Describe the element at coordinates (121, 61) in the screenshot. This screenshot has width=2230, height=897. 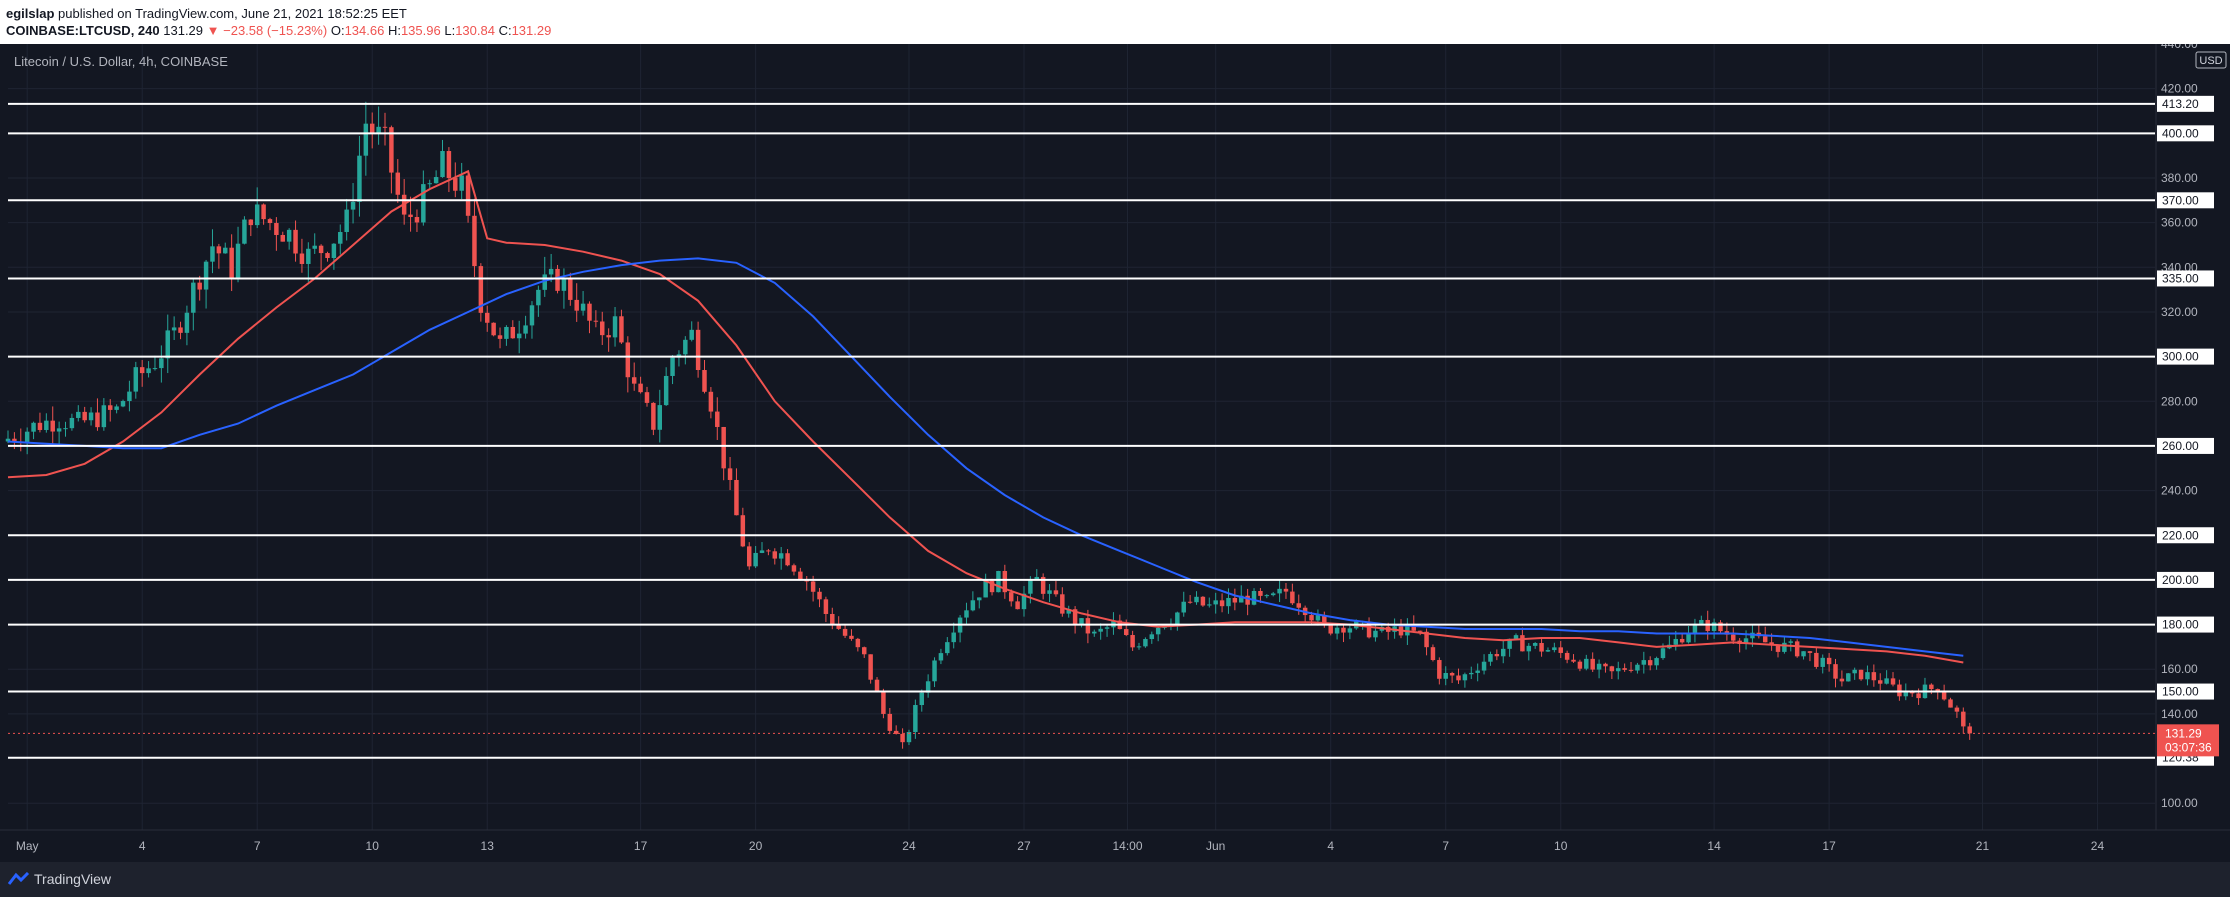
I see `chart-title: Litecoin / U.S. Dollar, 4h, COINBASE` at that location.